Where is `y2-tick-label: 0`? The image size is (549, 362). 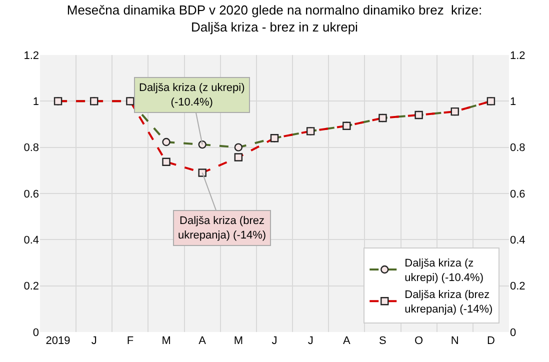 y2-tick-label: 0 is located at coordinates (513, 332).